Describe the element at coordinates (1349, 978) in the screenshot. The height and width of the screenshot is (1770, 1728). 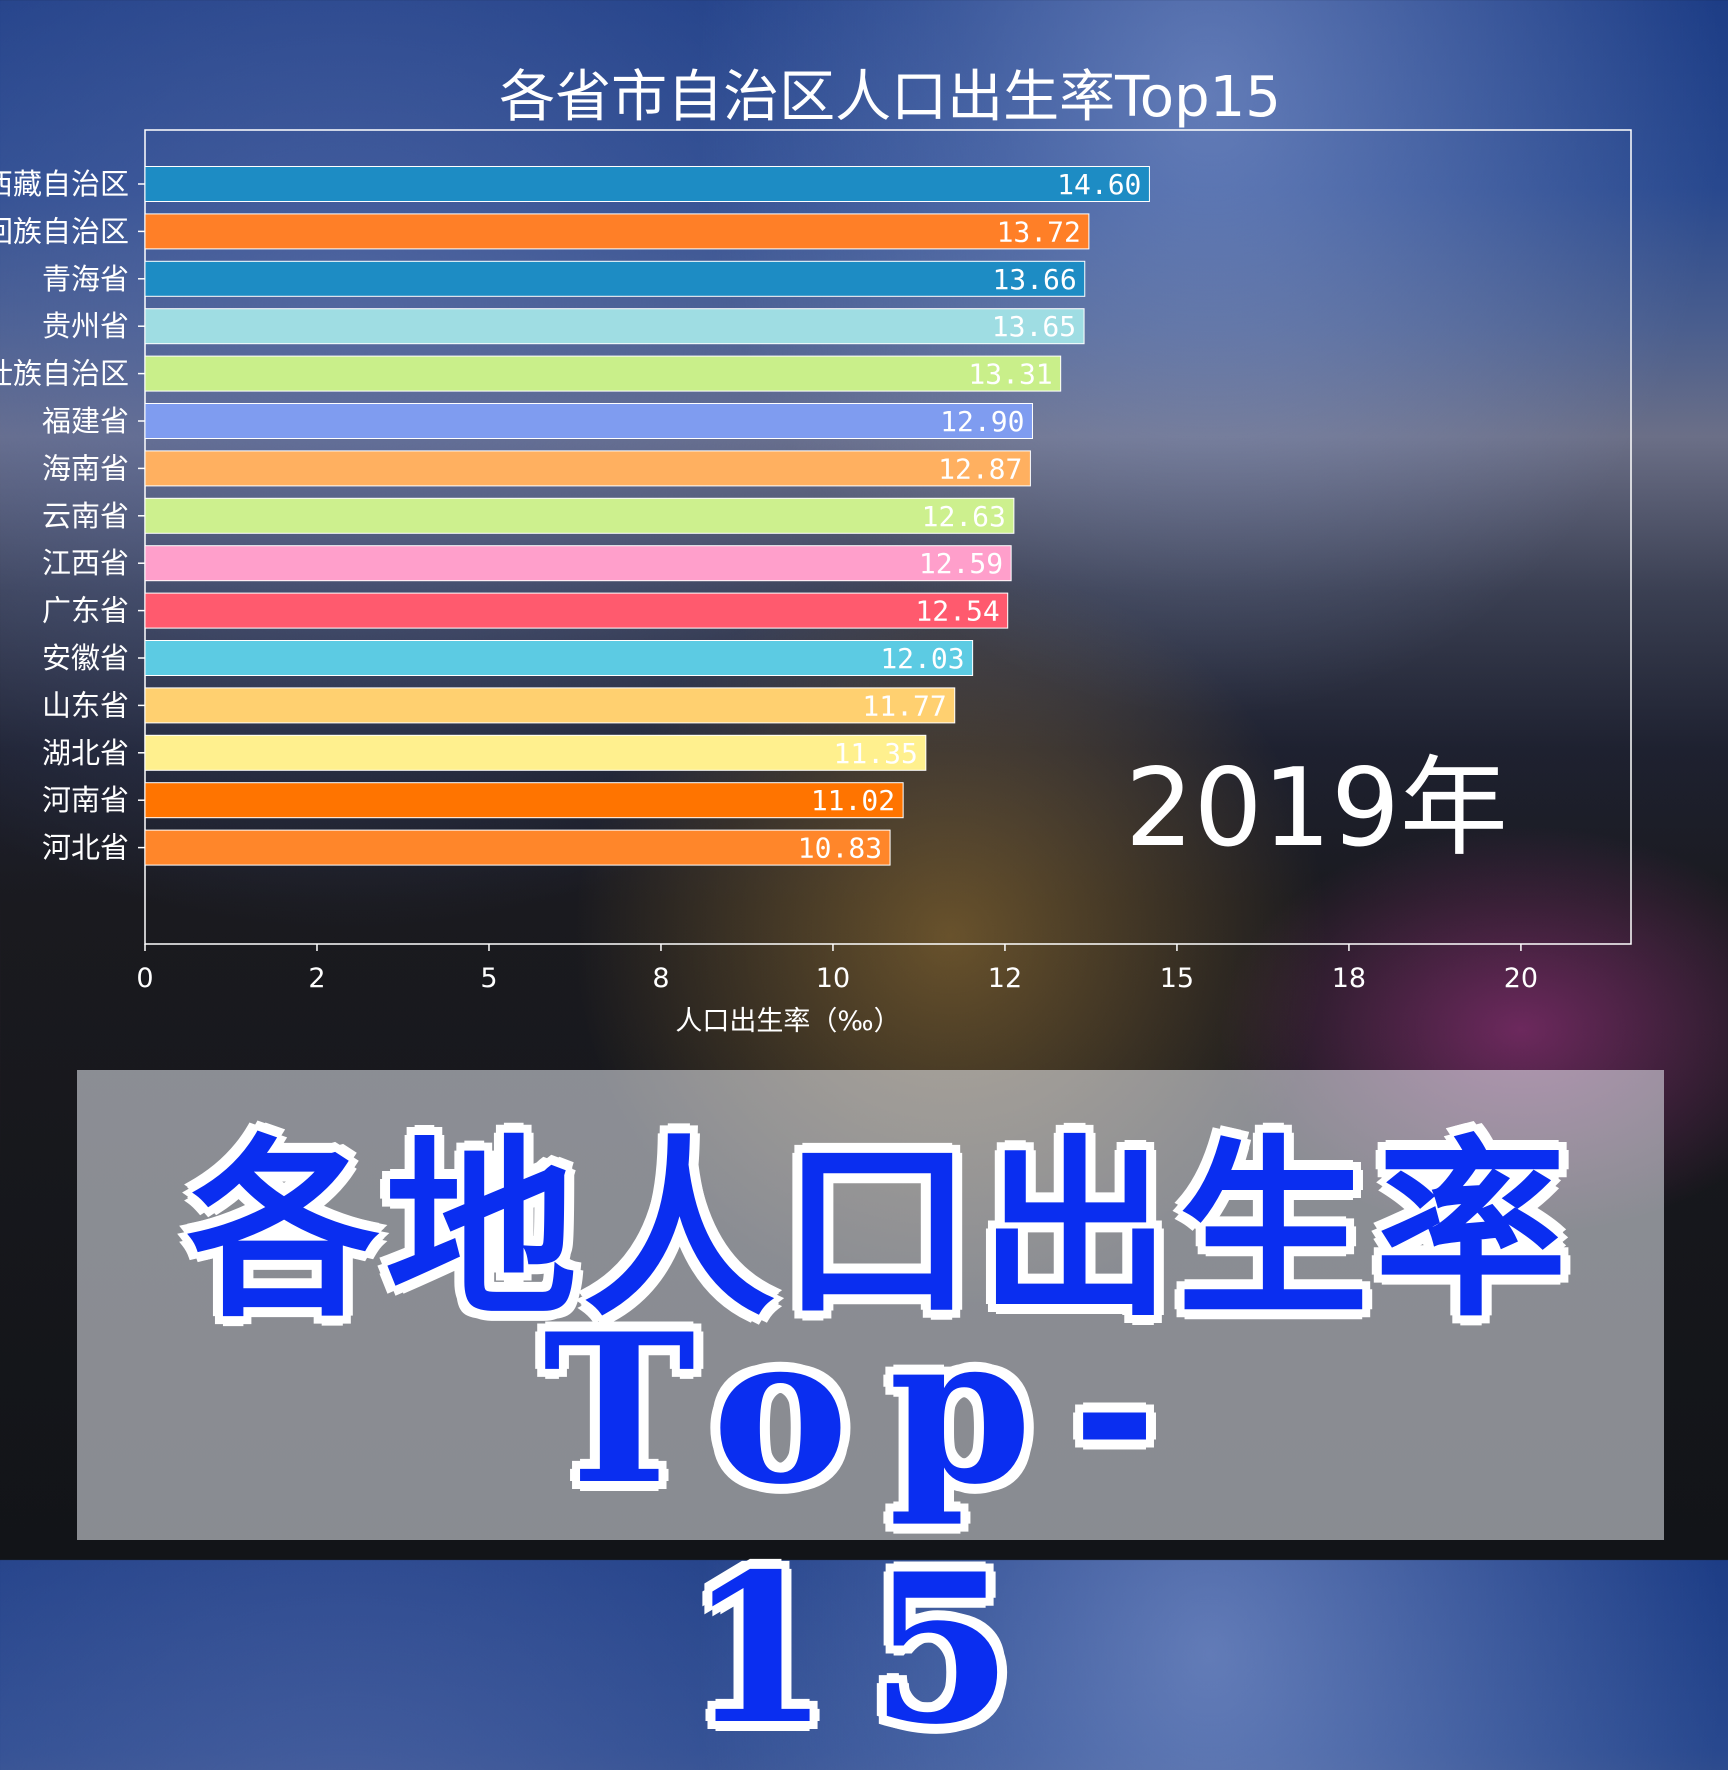
I see `x-tick-label: 18` at that location.